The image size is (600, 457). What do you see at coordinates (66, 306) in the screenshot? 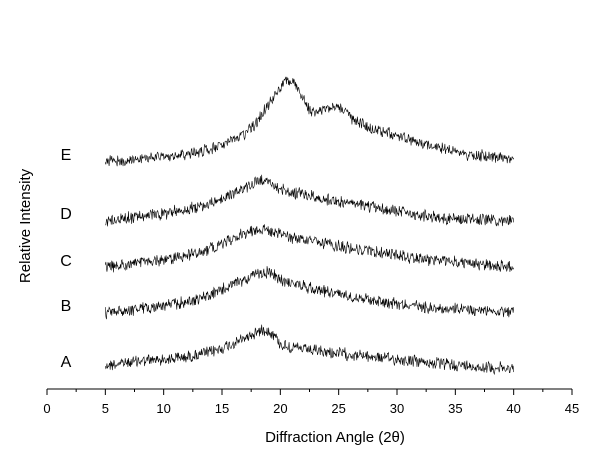
I see `series-B-label: B` at bounding box center [66, 306].